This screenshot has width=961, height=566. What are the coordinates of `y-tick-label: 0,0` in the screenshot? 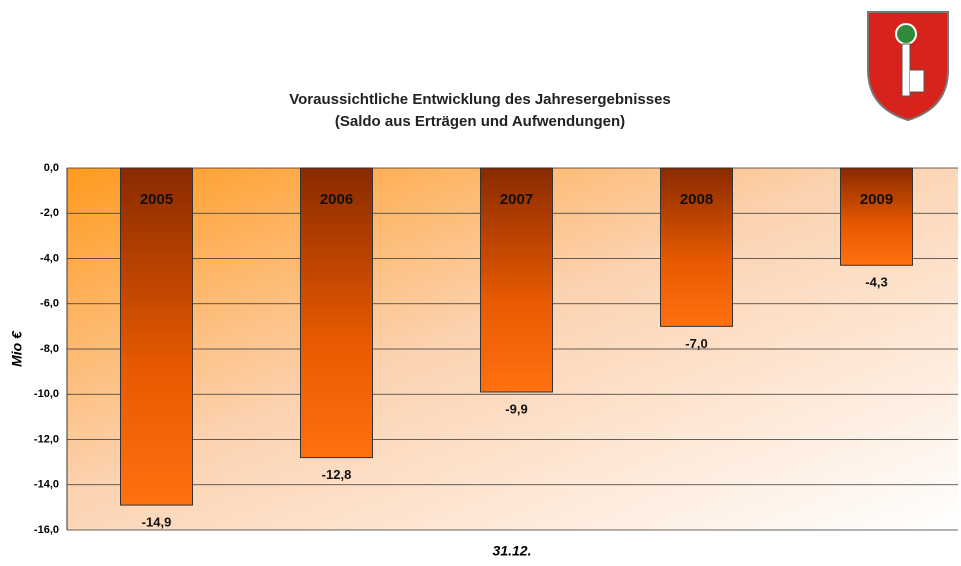 It's located at (51, 168).